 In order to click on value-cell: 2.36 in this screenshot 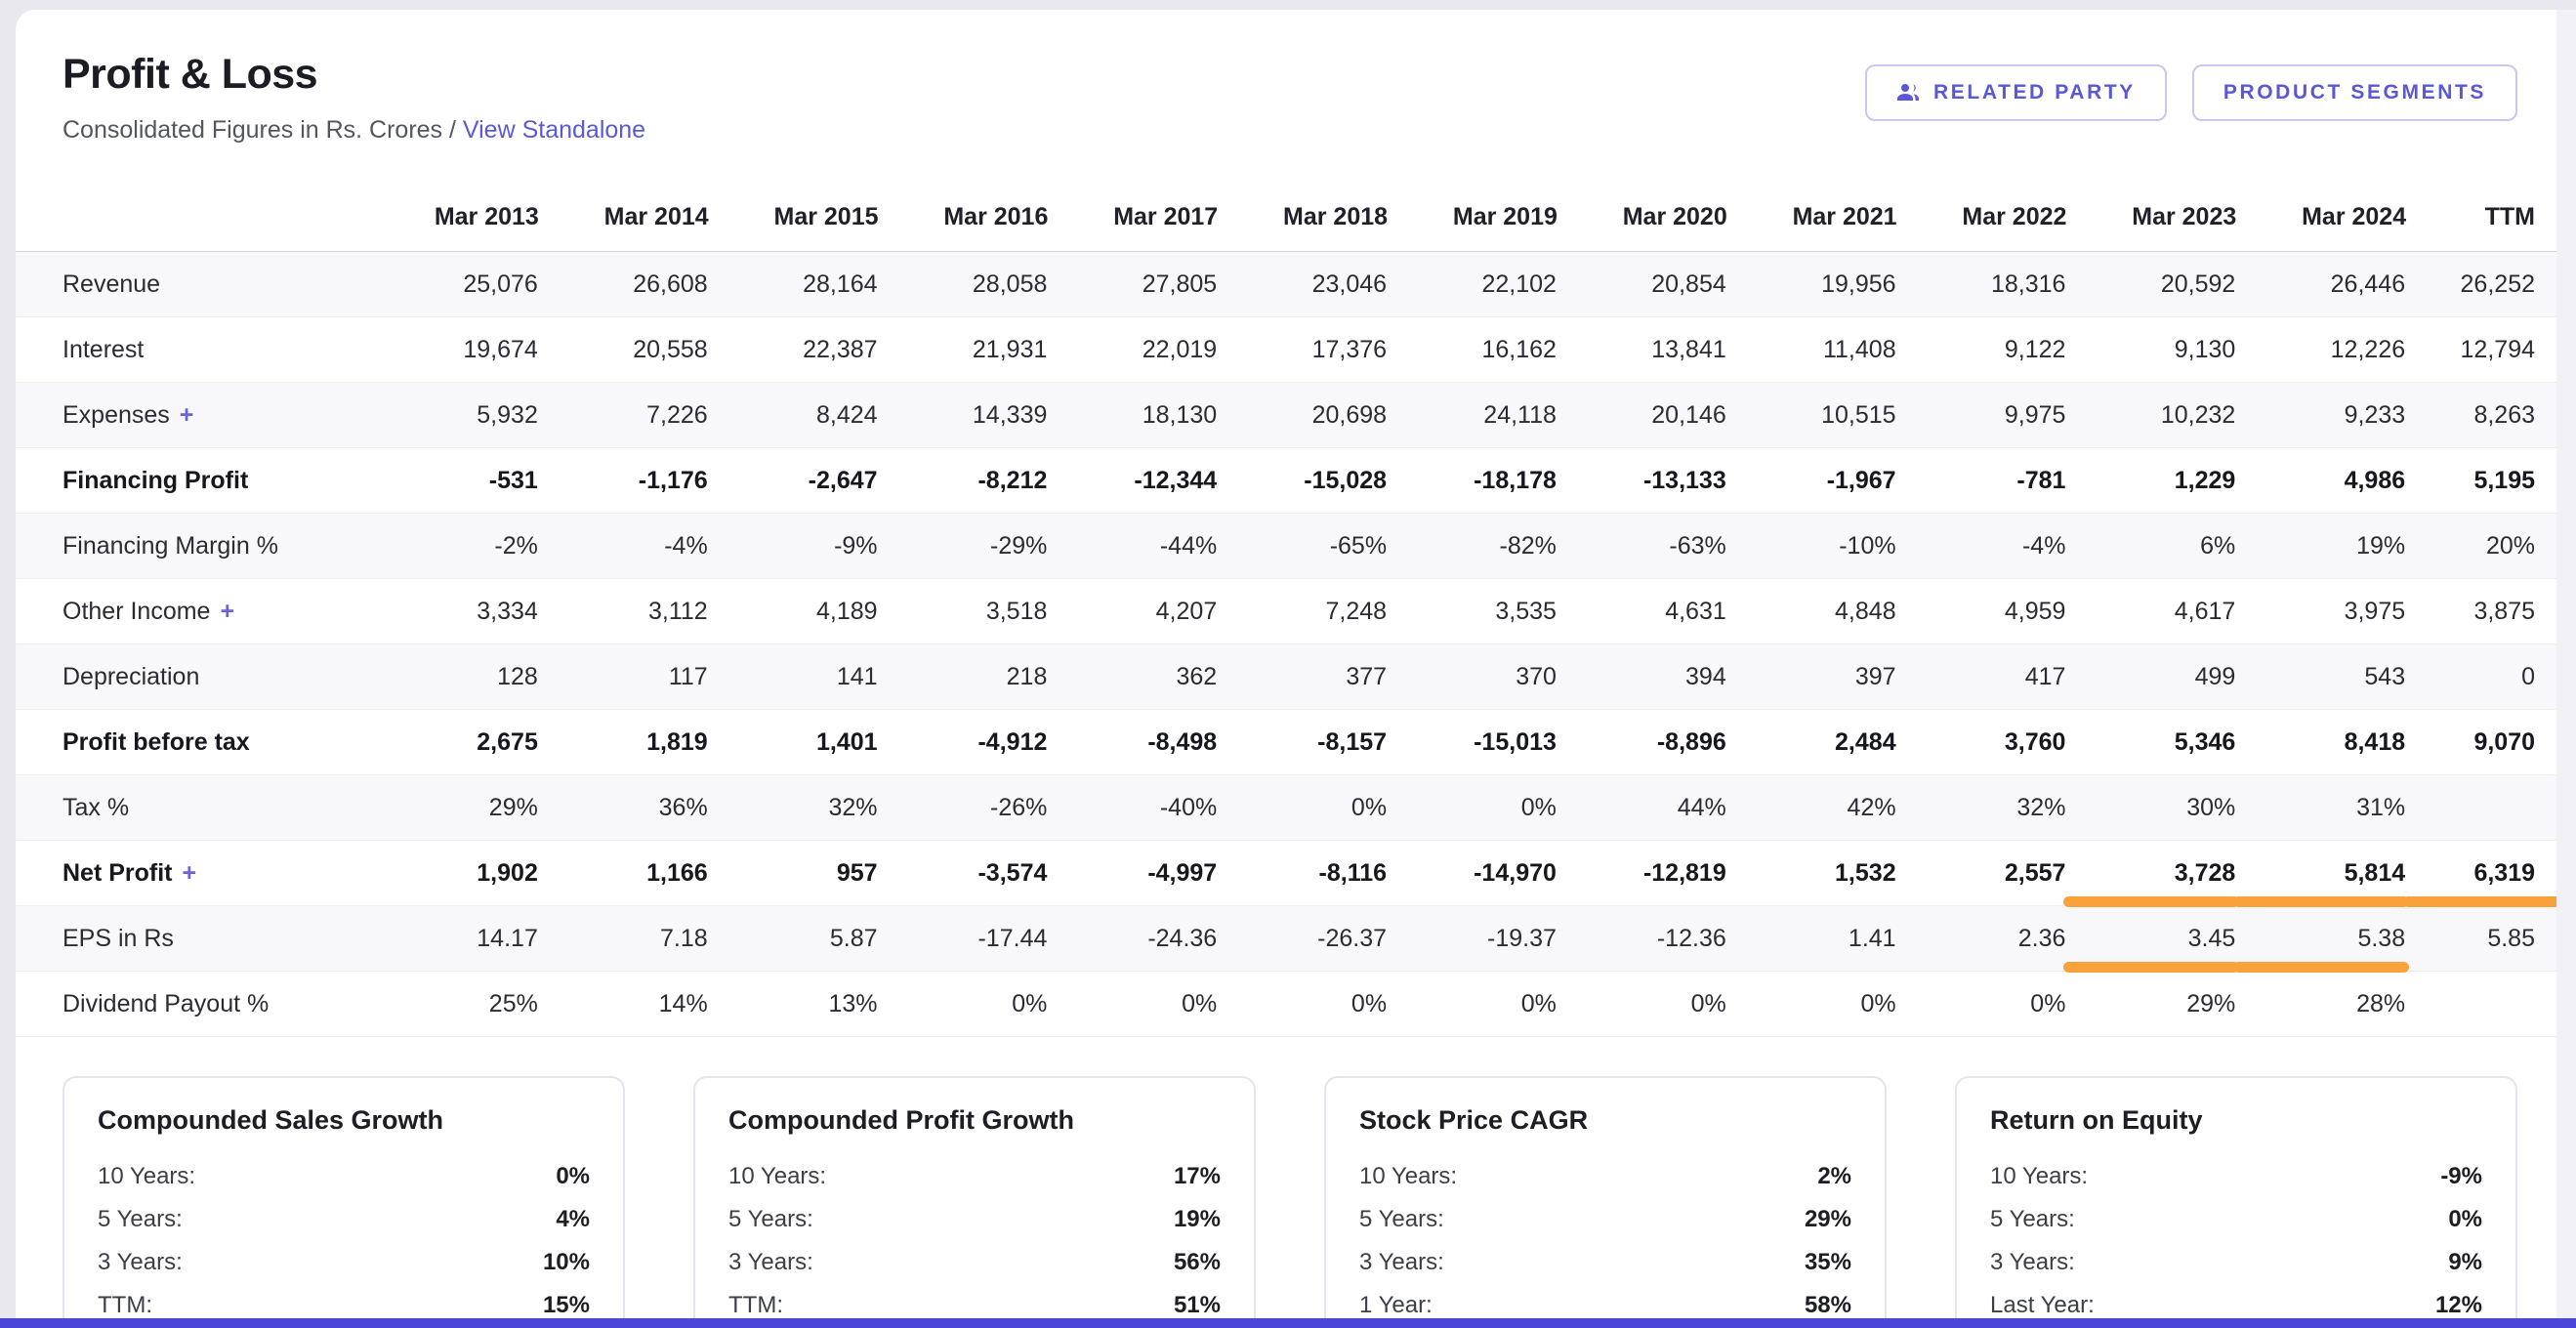, I will do `click(1982, 938)`.